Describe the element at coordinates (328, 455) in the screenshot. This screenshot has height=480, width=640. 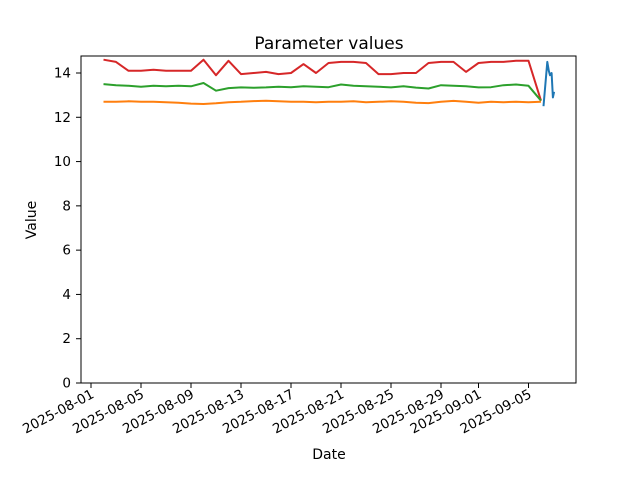
I see `x-axis-label: Date` at that location.